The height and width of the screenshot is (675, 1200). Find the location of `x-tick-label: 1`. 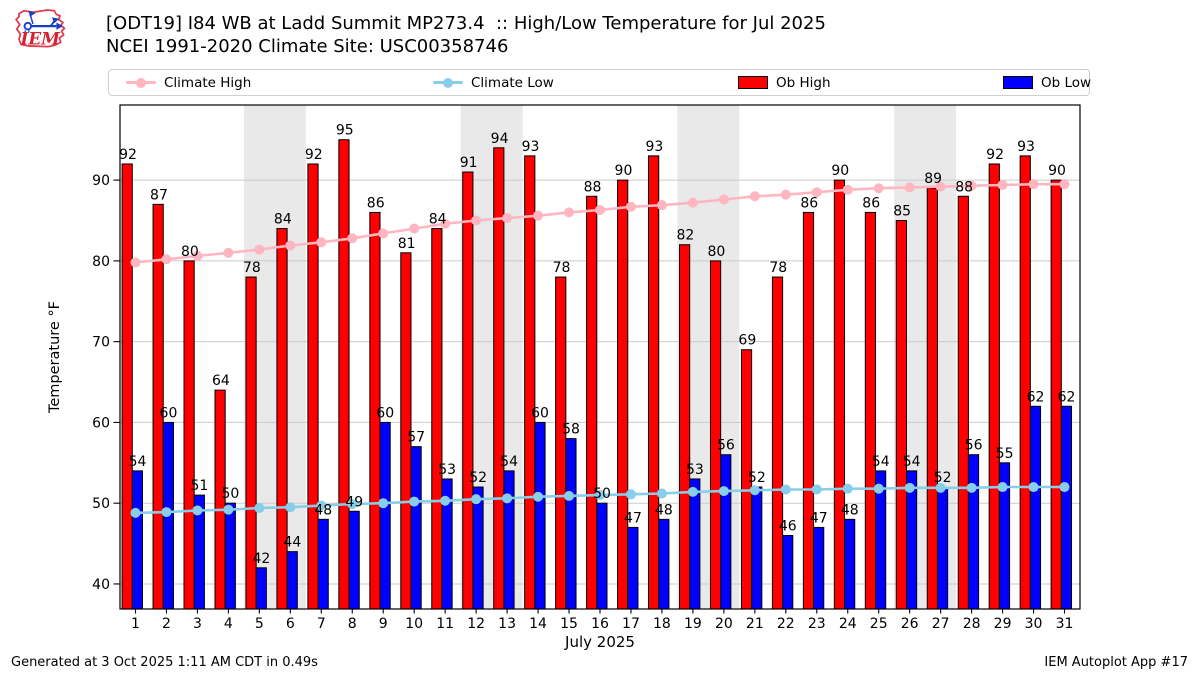

x-tick-label: 1 is located at coordinates (135, 624).